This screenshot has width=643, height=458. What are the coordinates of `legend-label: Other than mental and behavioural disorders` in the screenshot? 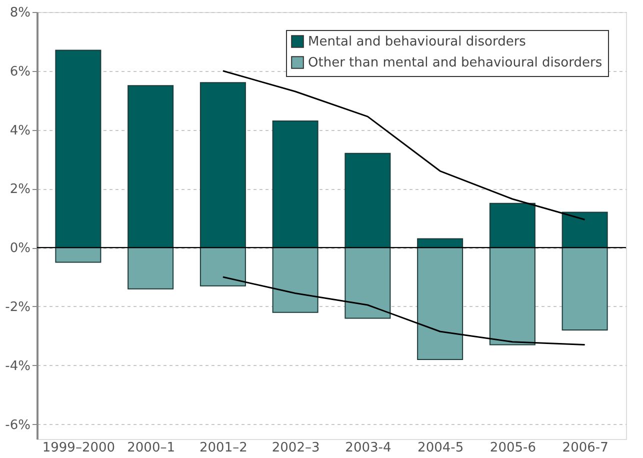 It's located at (455, 63).